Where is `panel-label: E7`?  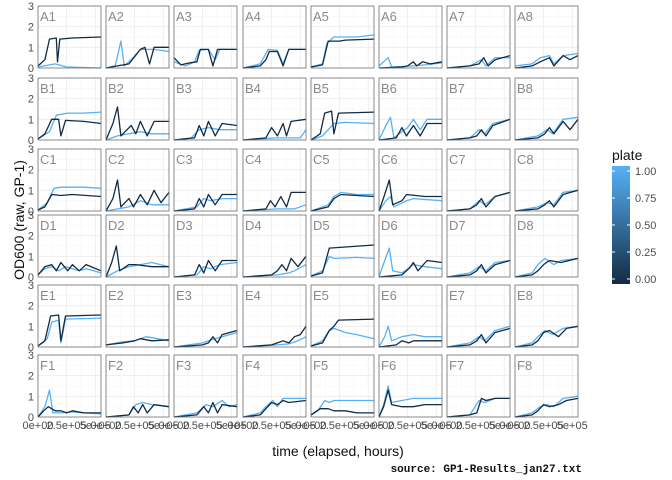
panel-label: E7 is located at coordinates (457, 295).